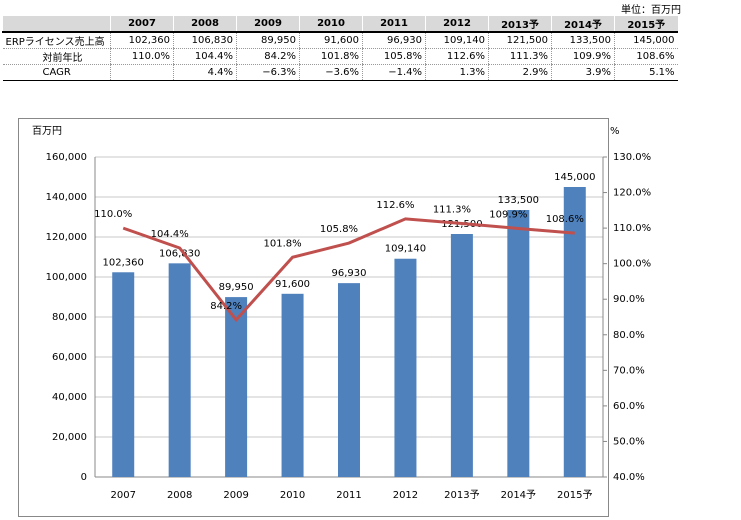  Describe the element at coordinates (457, 40) in the screenshot. I see `table-cell: 109,140` at that location.